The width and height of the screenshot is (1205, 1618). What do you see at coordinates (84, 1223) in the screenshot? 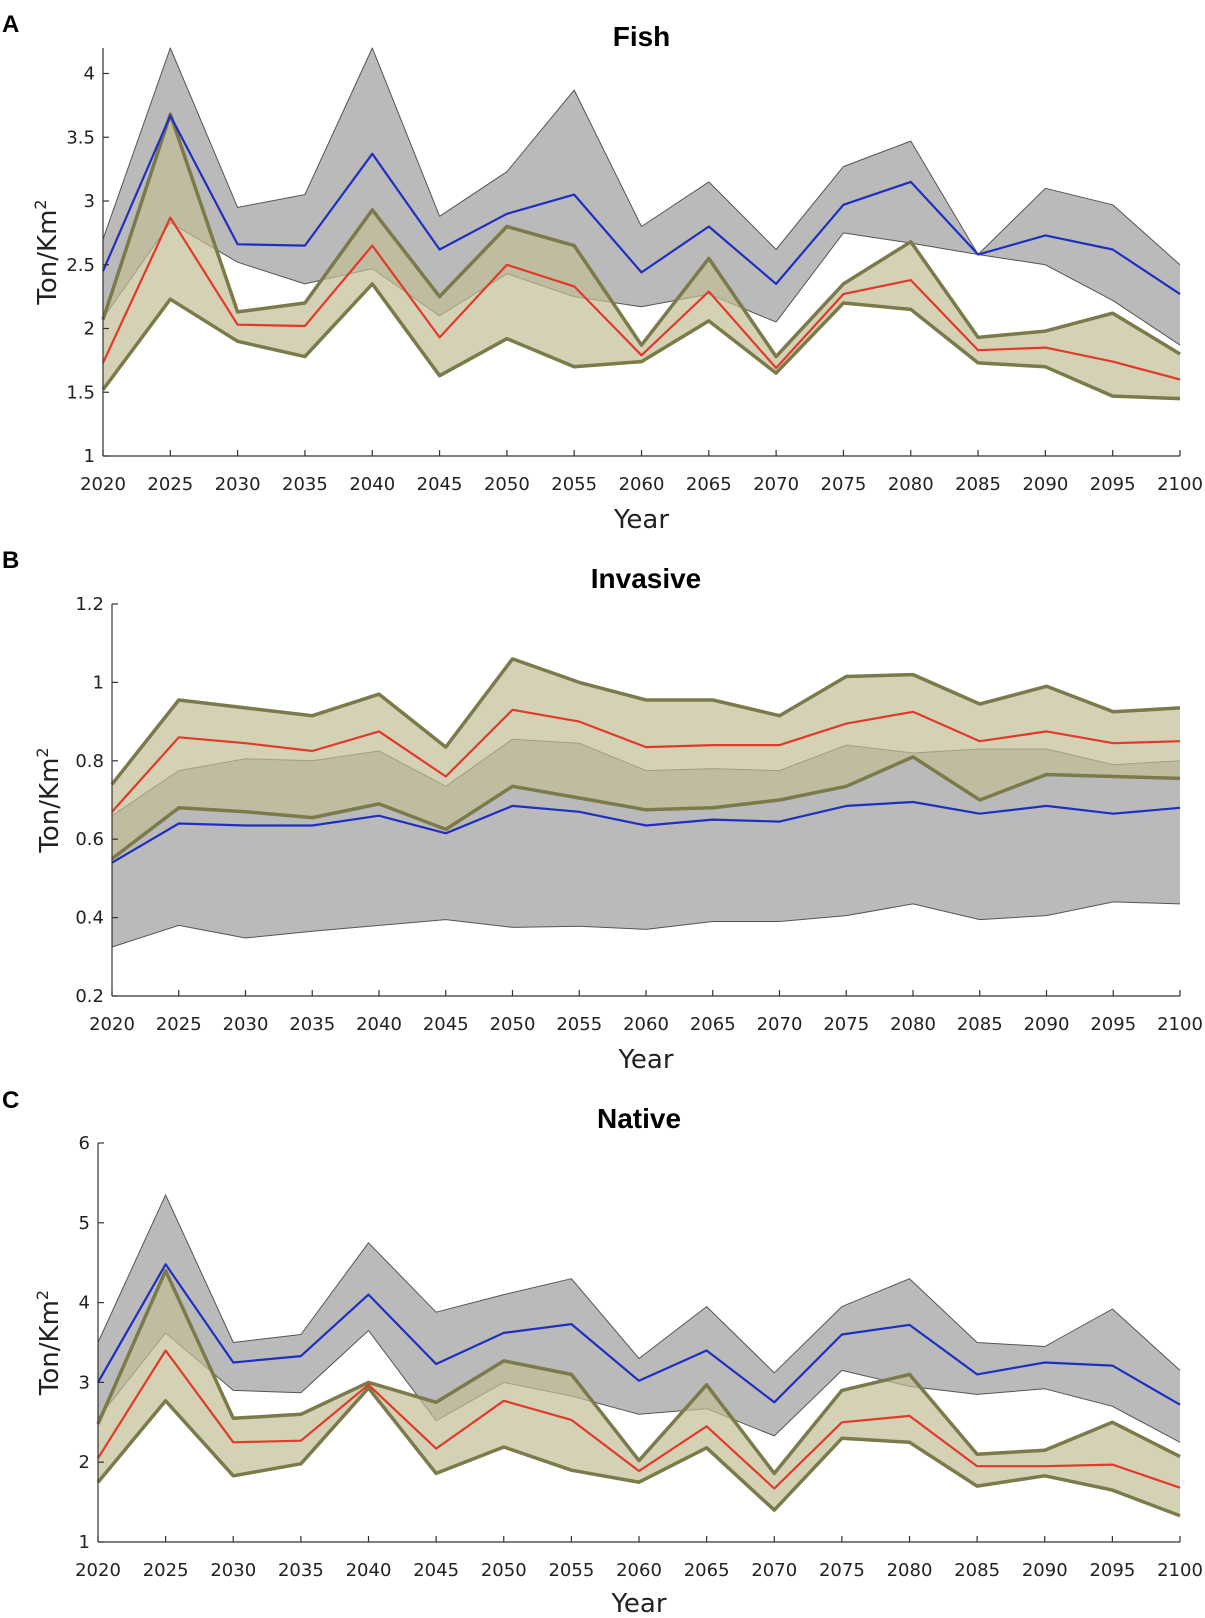
I see `y-tick-label: 5` at bounding box center [84, 1223].